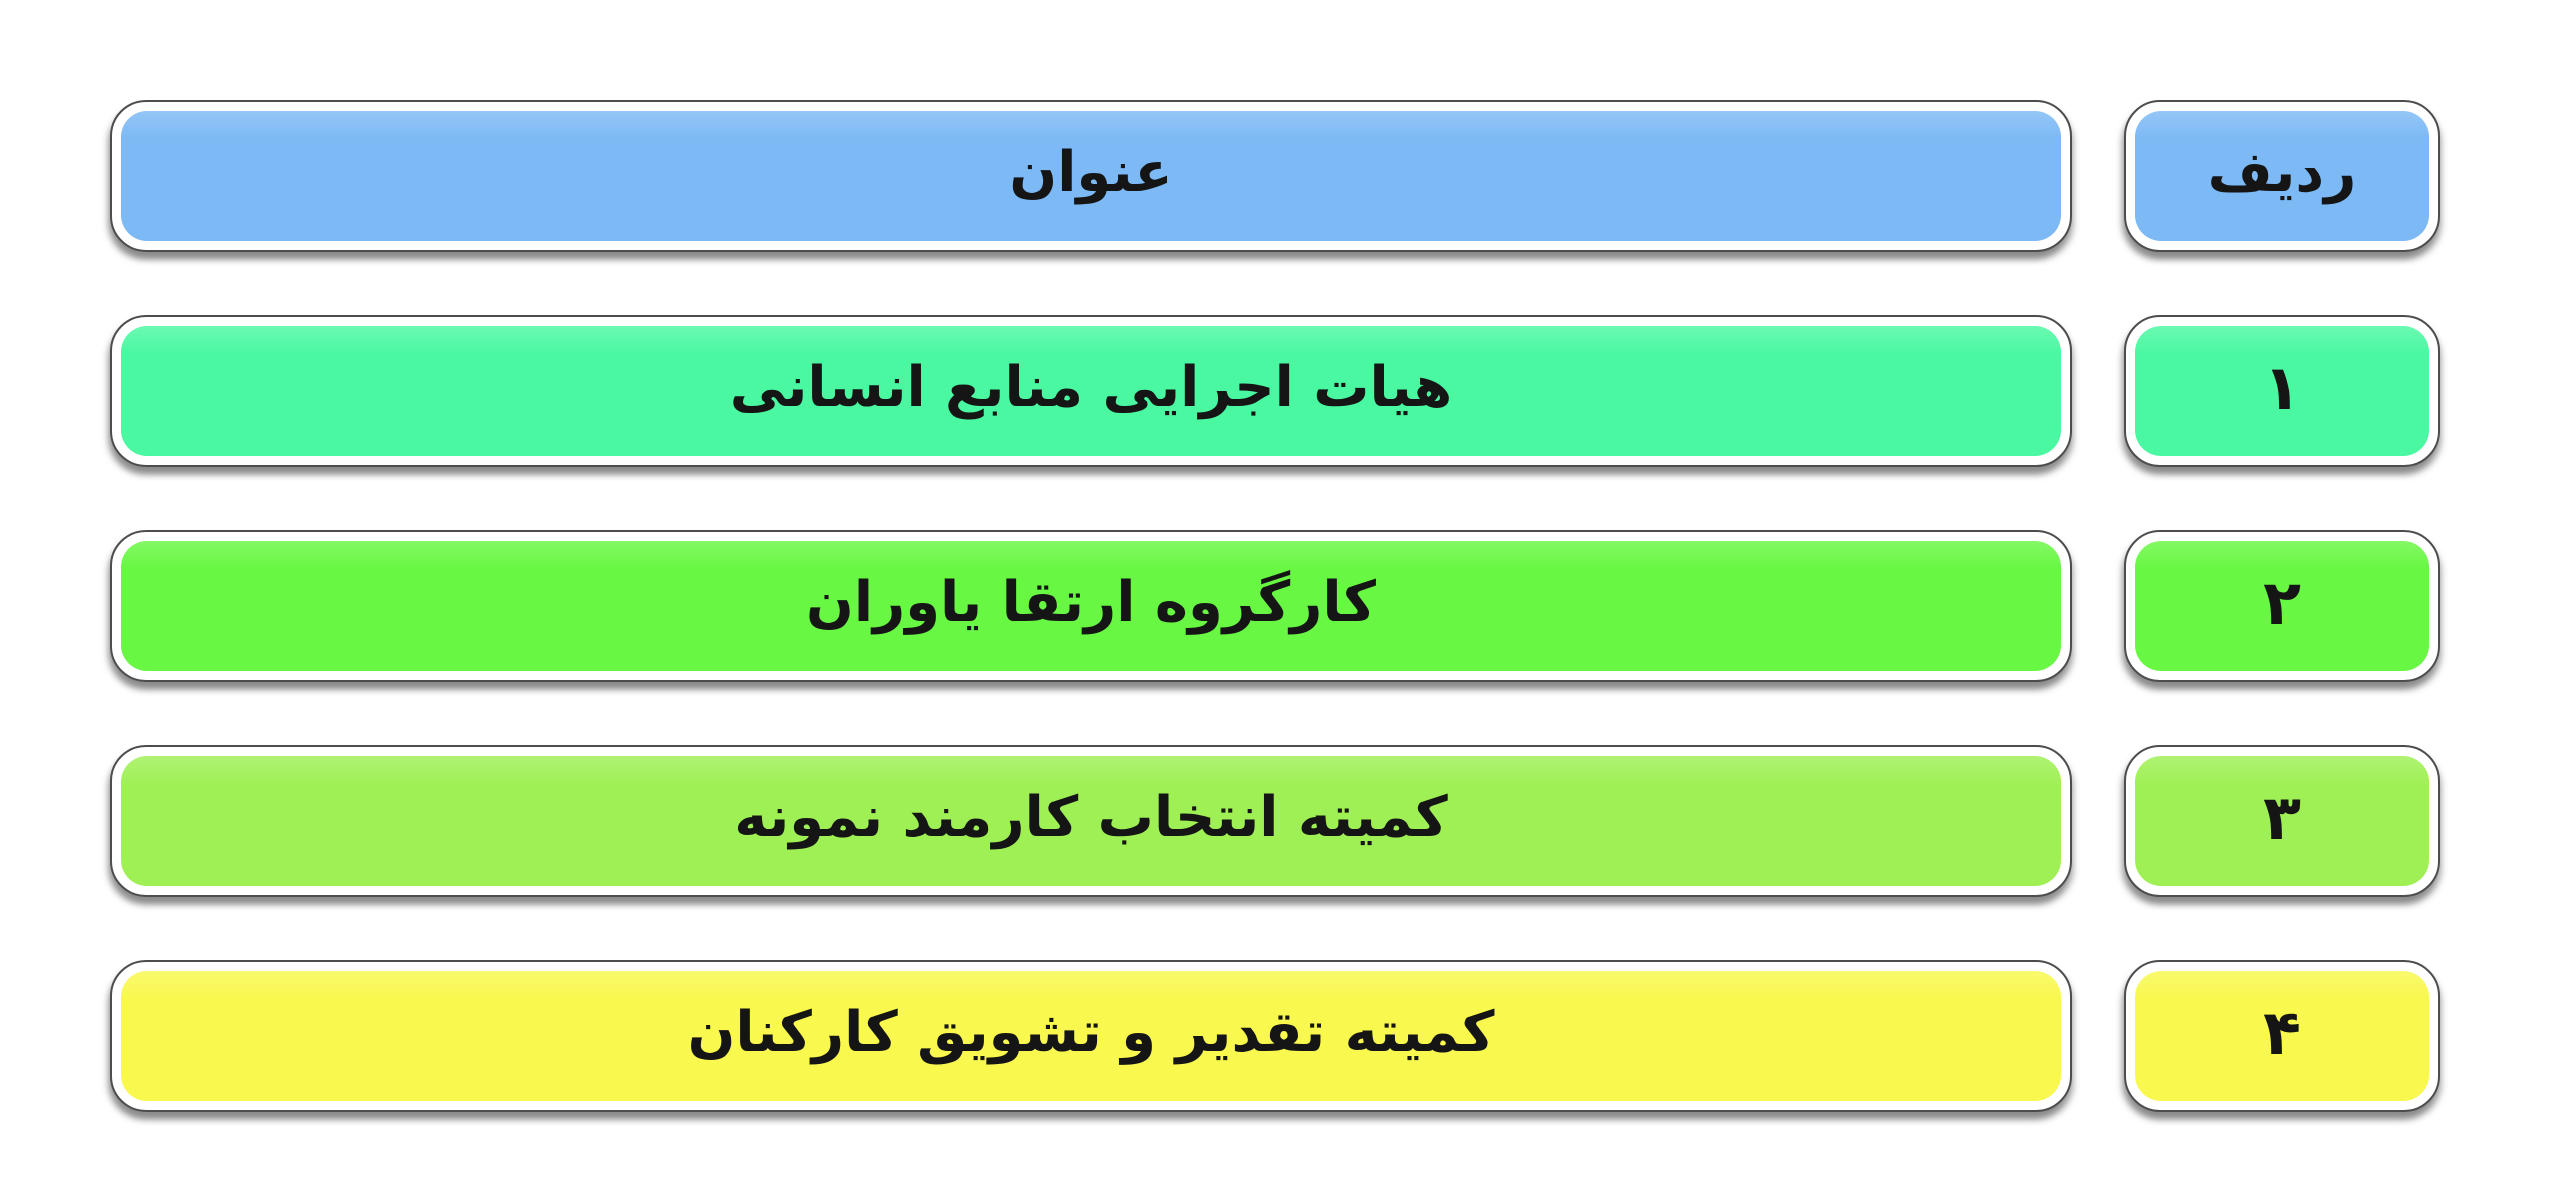  I want to click on row-number-cell: ۳, so click(2282, 821).